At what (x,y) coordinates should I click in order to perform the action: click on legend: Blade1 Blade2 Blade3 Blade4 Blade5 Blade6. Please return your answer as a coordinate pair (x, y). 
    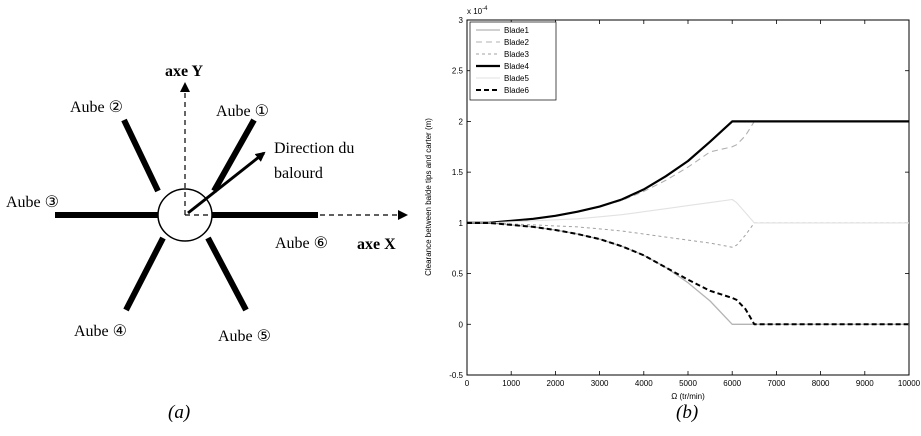
    Looking at the image, I should click on (513, 61).